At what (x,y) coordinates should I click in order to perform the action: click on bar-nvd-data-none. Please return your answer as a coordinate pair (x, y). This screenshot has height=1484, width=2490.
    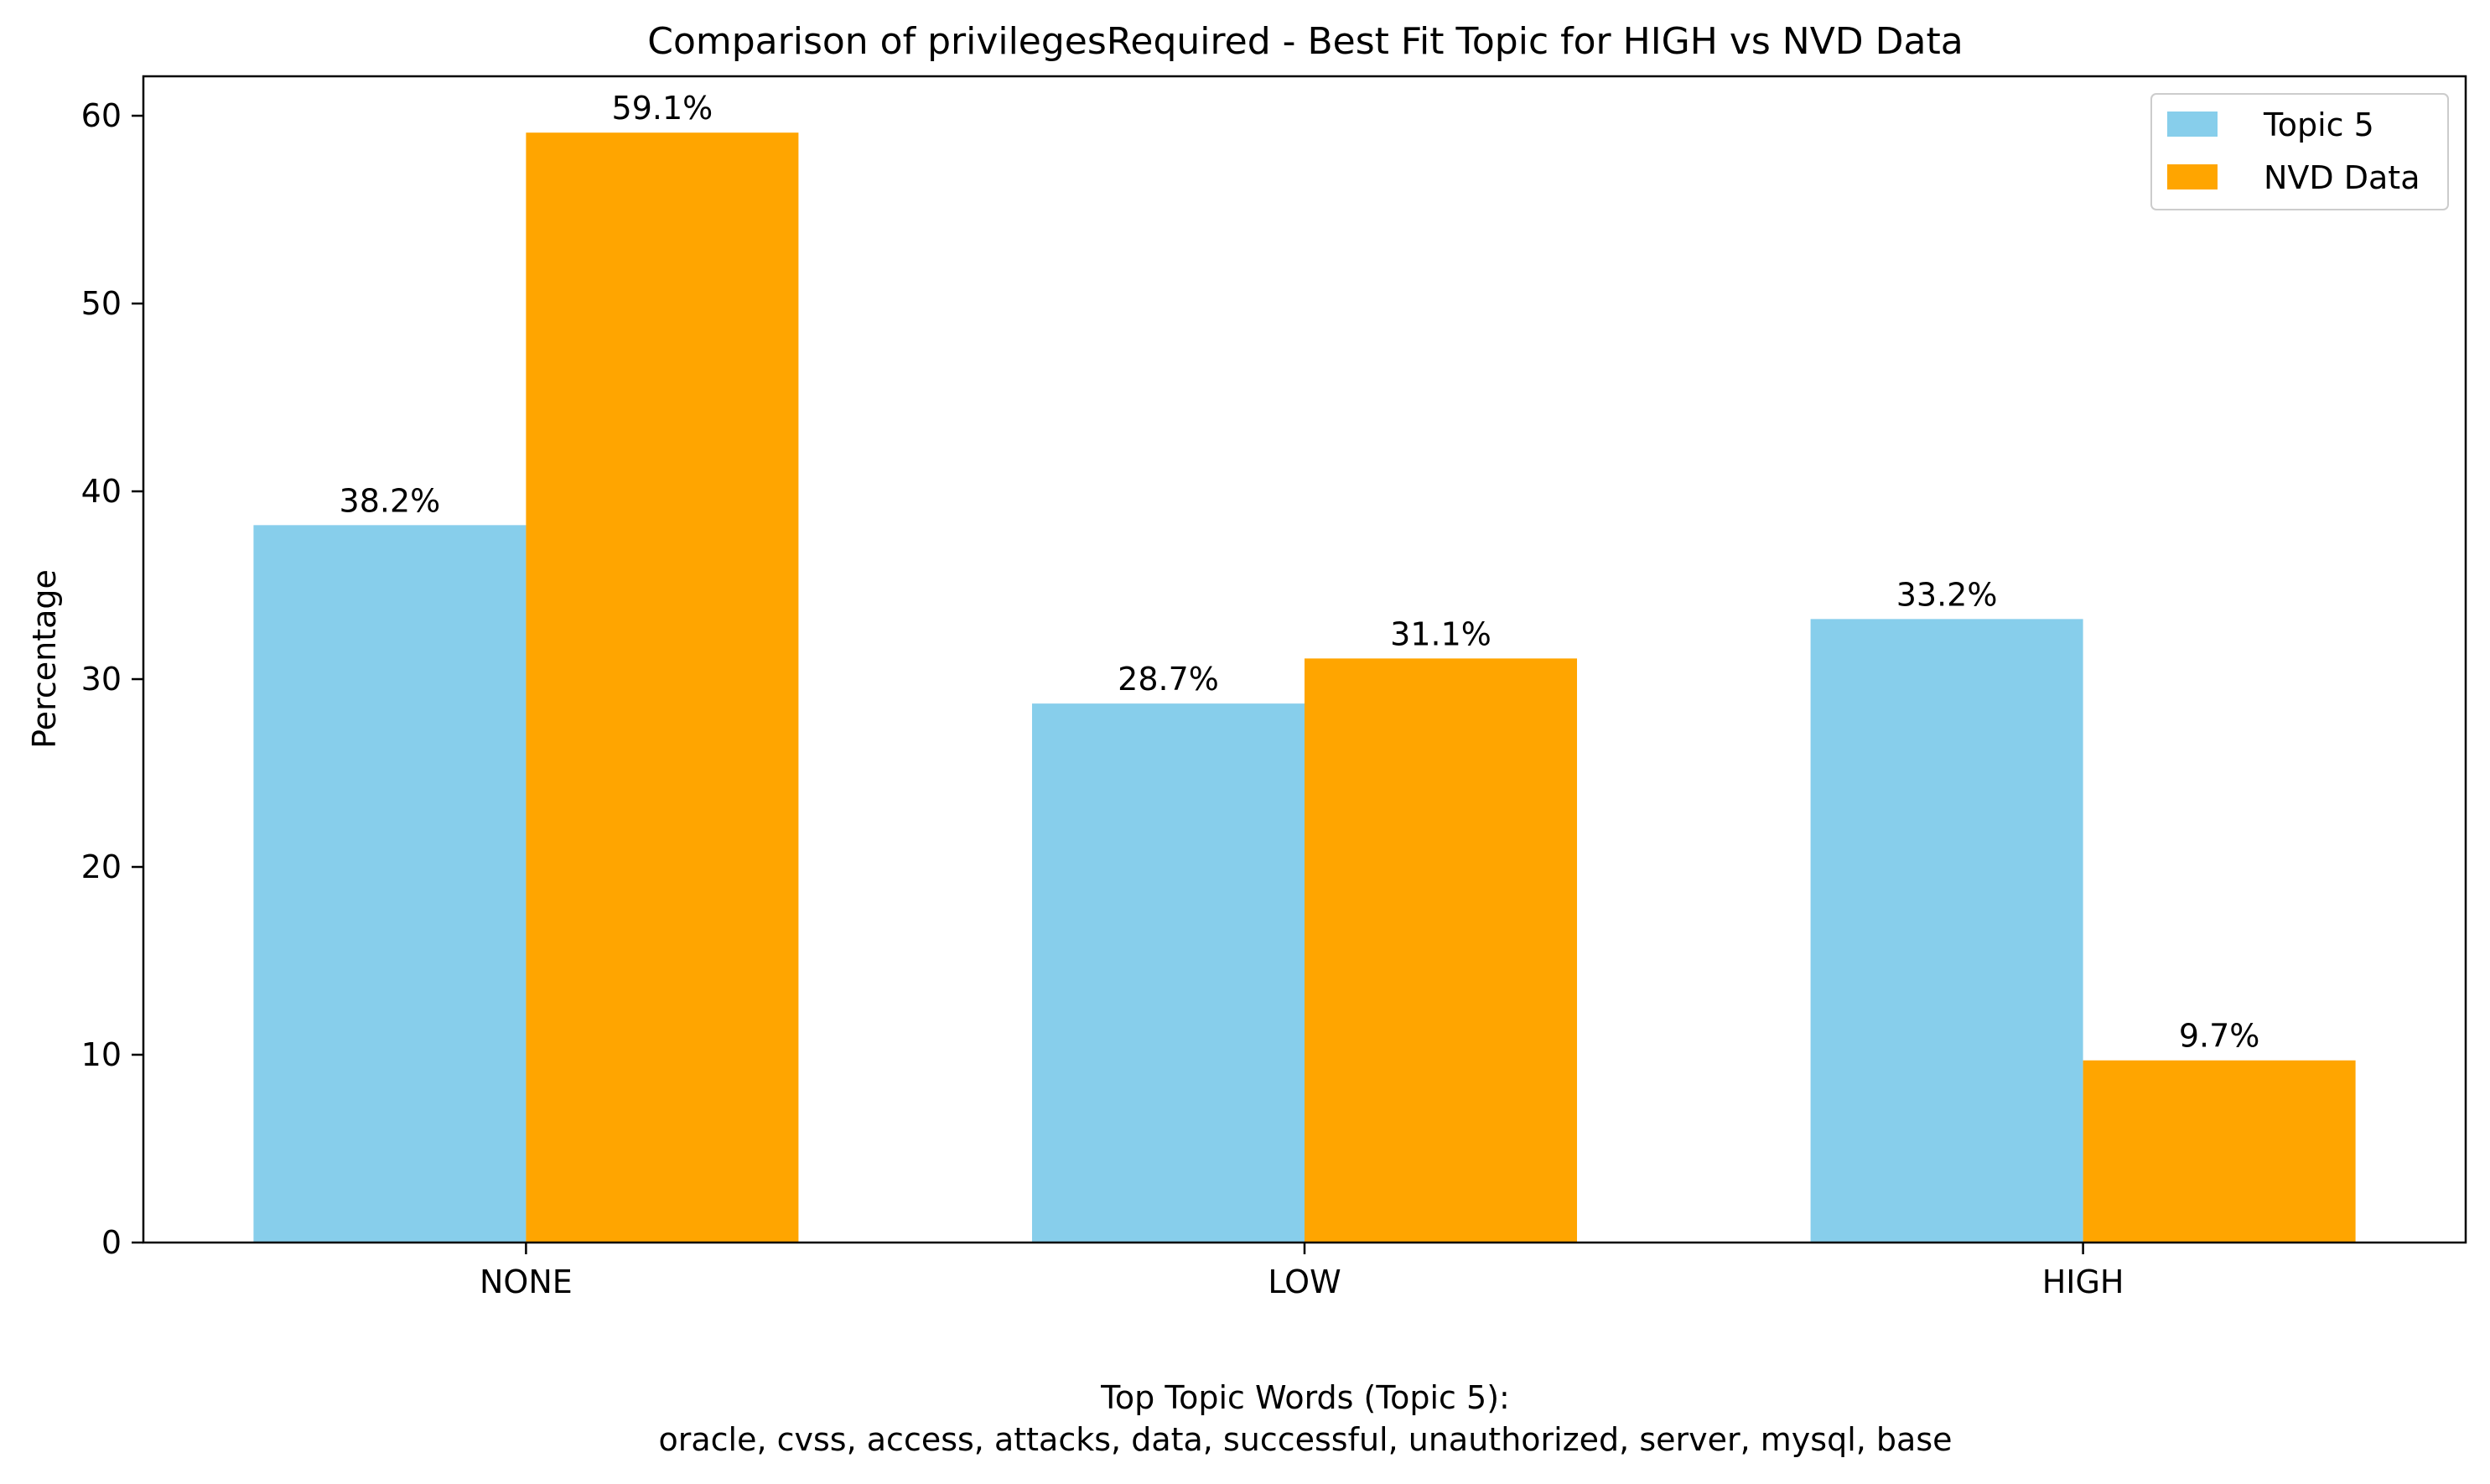
    Looking at the image, I should click on (662, 687).